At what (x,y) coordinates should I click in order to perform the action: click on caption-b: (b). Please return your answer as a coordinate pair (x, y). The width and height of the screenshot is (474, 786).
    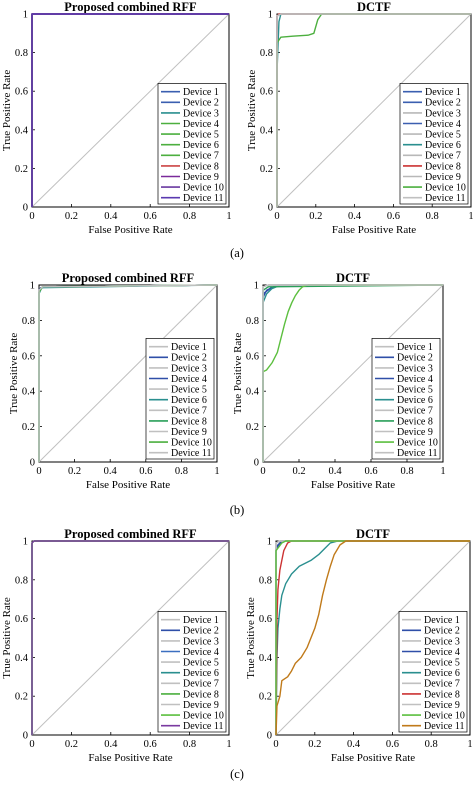
    Looking at the image, I should click on (237, 510).